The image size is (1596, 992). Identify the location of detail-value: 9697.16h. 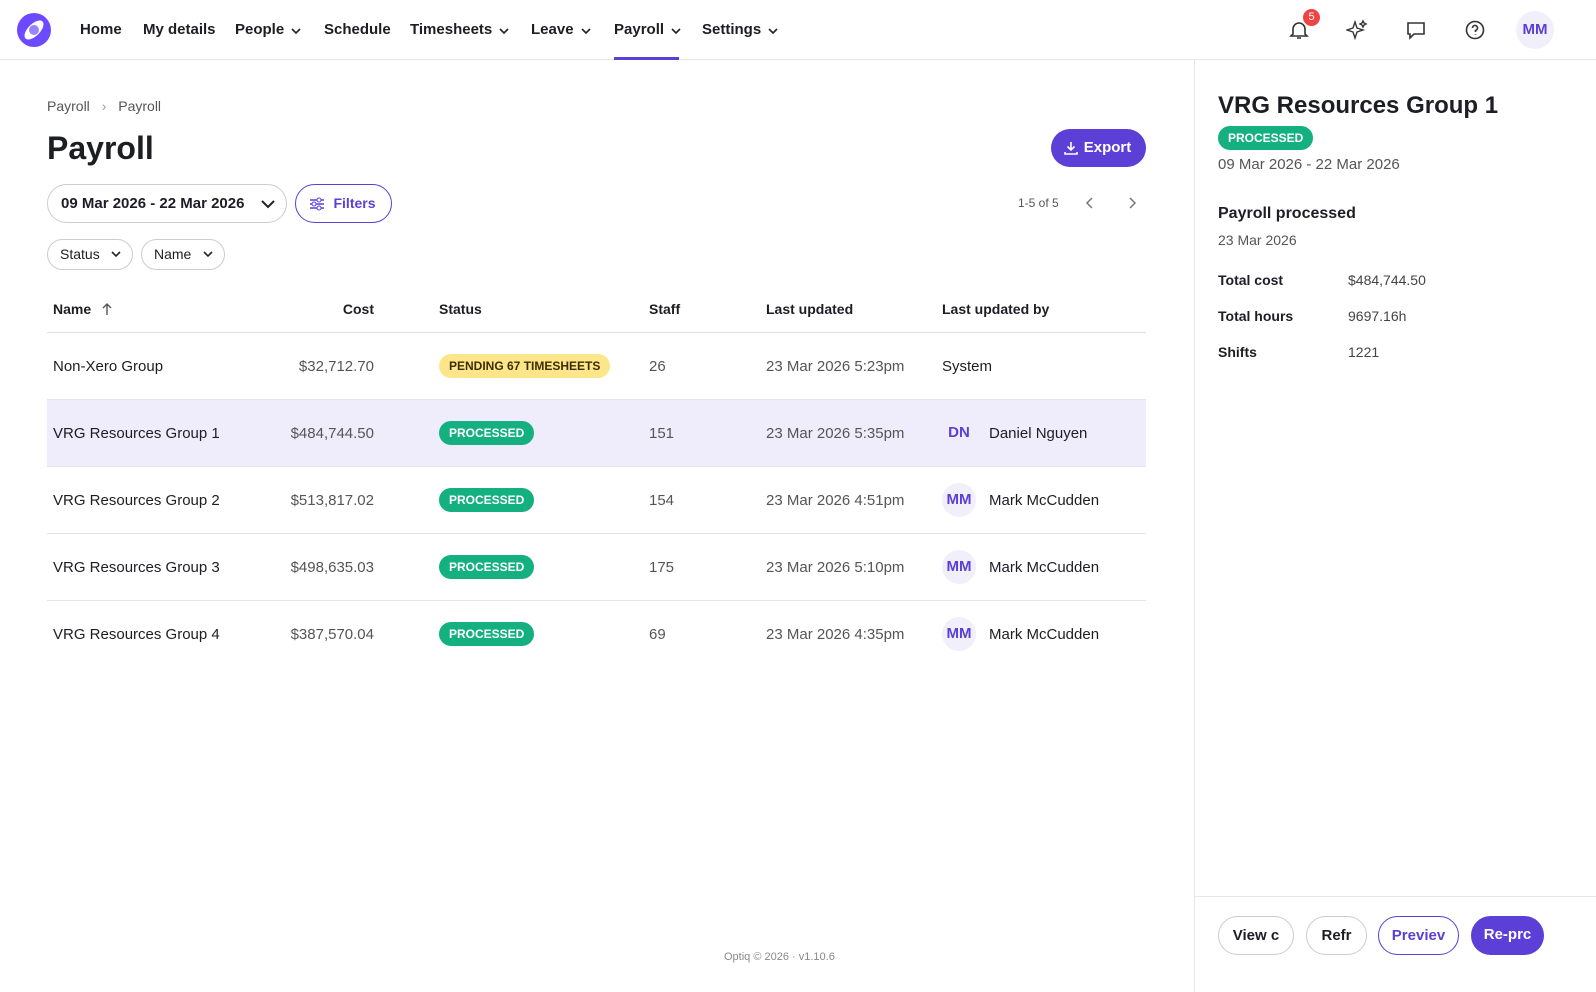
(1377, 316).